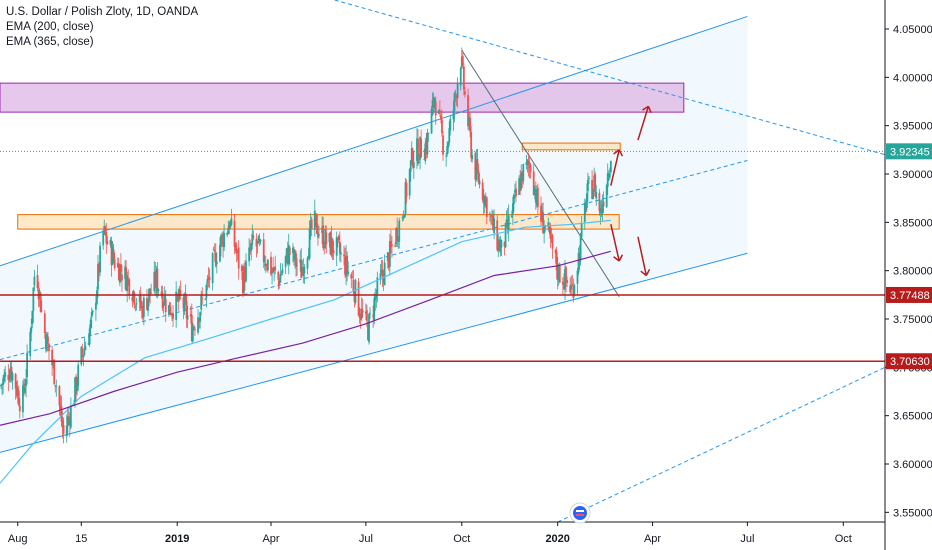 This screenshot has height=550, width=932. I want to click on y-tick-label: 3.60000, so click(912, 465).